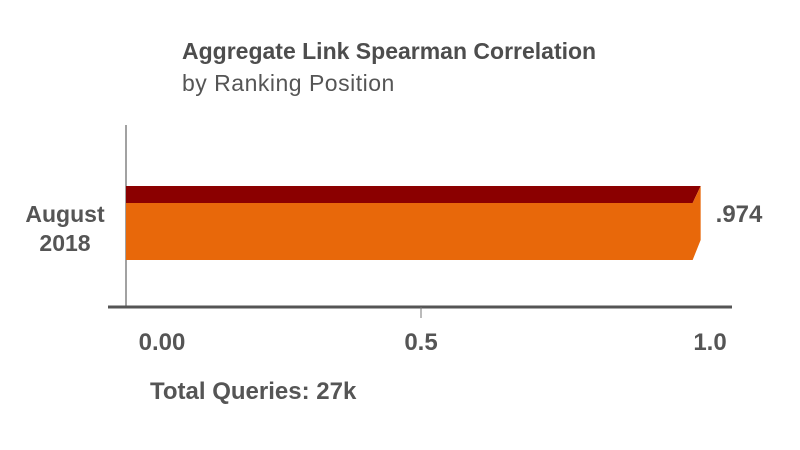  I want to click on total-queries: Total Queries: 27k, so click(253, 391).